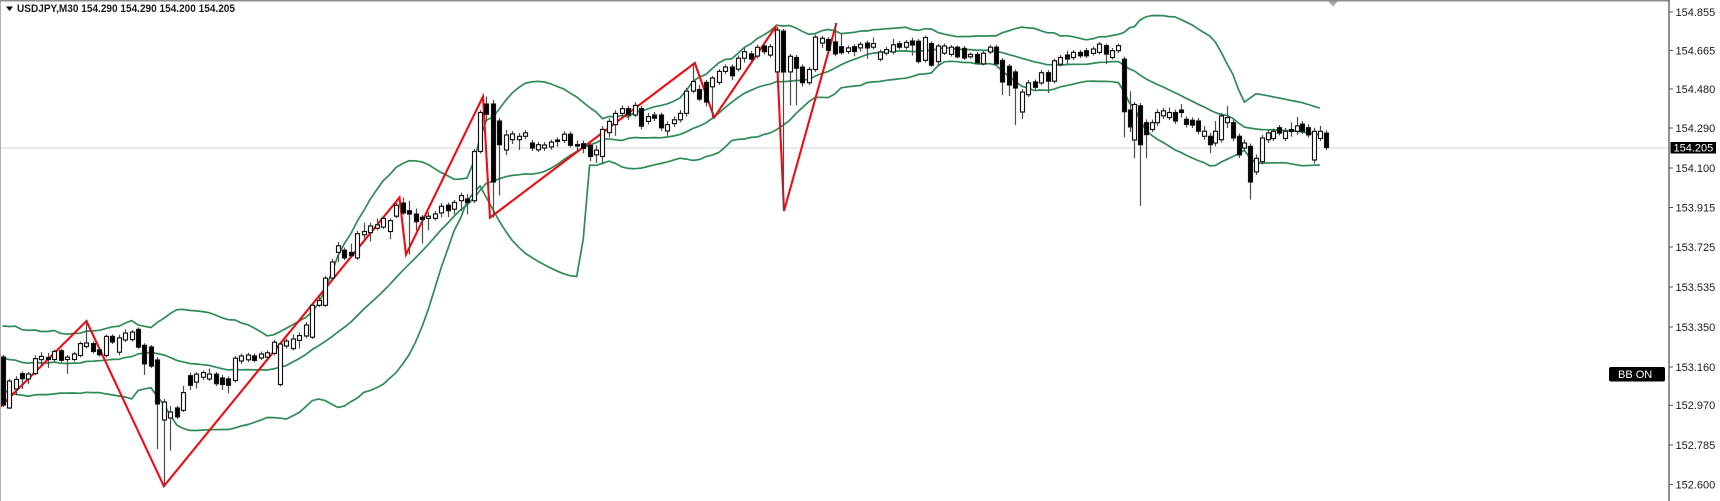 The height and width of the screenshot is (501, 1720). Describe the element at coordinates (1696, 169) in the screenshot. I see `svg-text: 154.100` at that location.